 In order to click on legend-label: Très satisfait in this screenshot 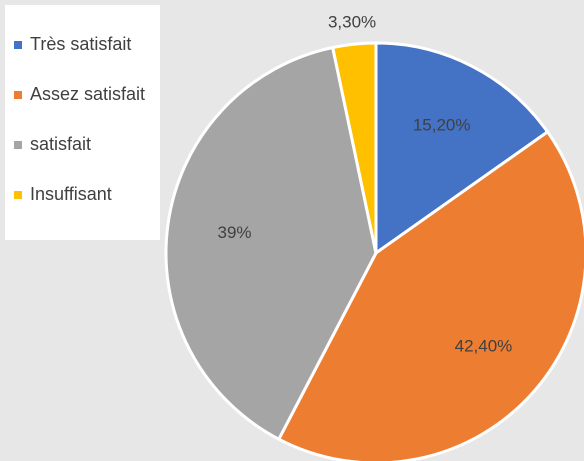, I will do `click(80, 44)`.